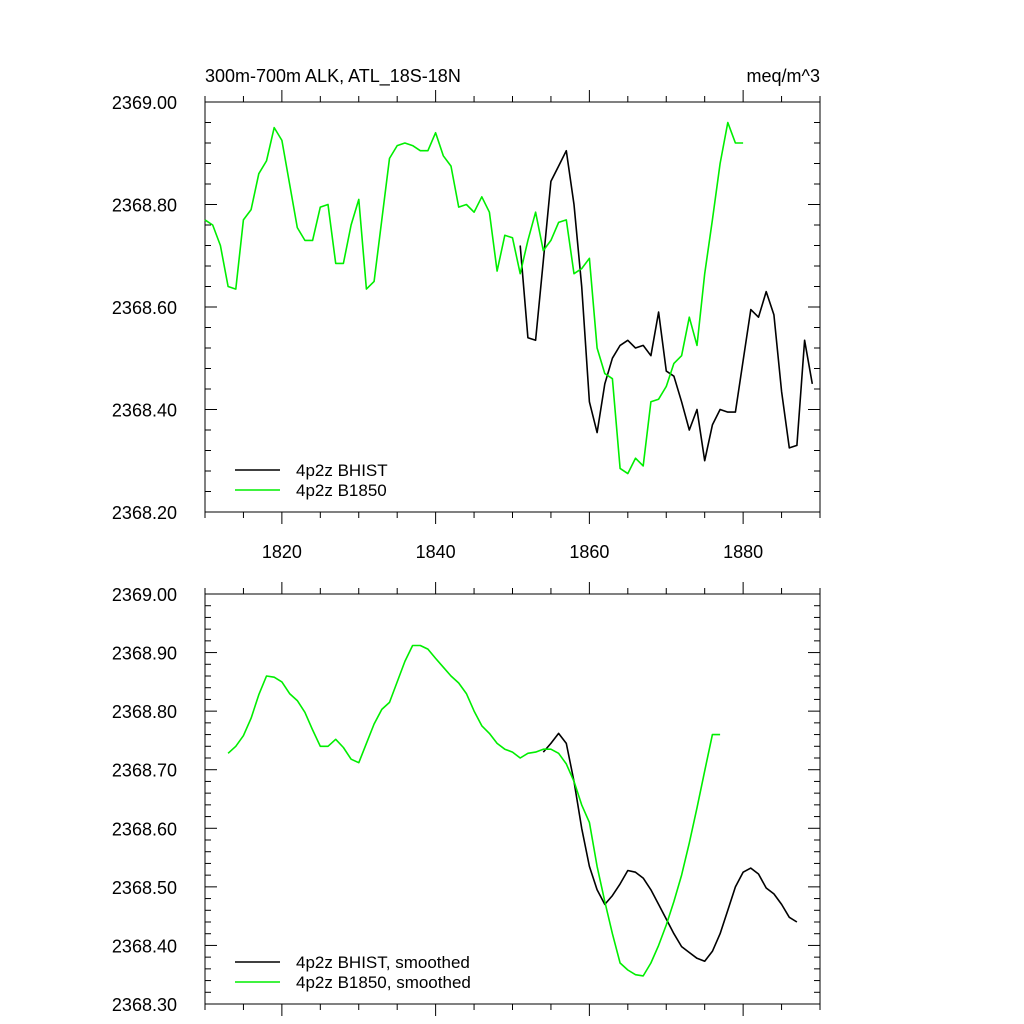  Describe the element at coordinates (144, 1005) in the screenshot. I see `y-tick-label: 2368.30` at that location.